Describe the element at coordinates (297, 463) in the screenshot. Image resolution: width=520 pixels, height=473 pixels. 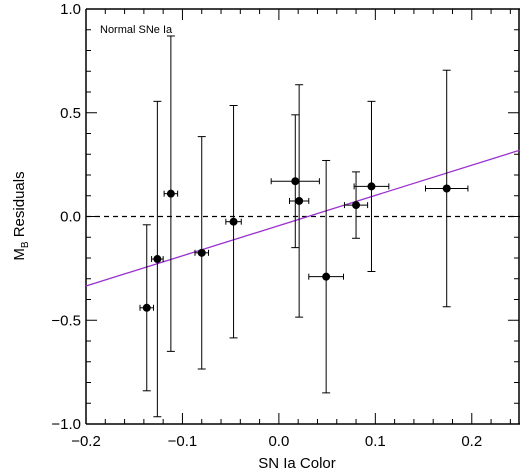
I see `x-axis-label: SN Ia Color` at that location.